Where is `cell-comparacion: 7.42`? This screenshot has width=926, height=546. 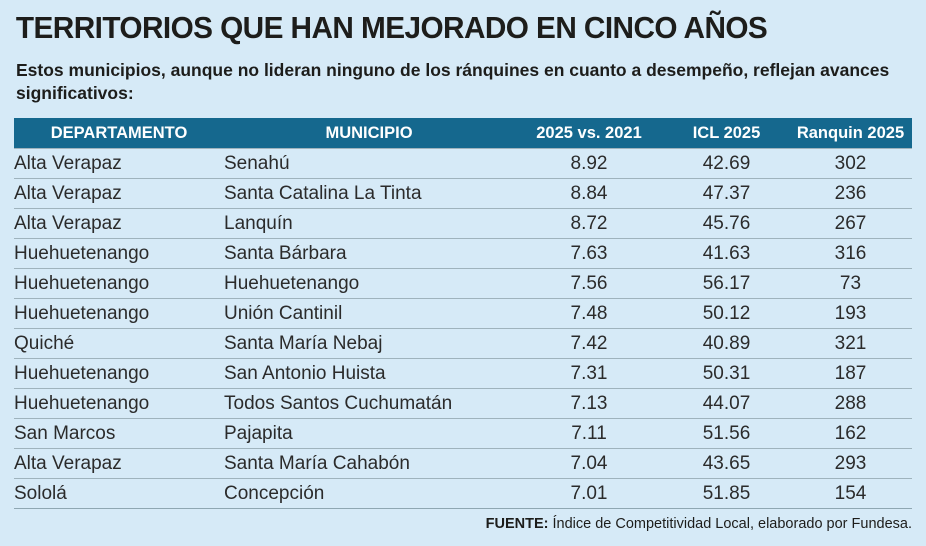 cell-comparacion: 7.42 is located at coordinates (589, 344).